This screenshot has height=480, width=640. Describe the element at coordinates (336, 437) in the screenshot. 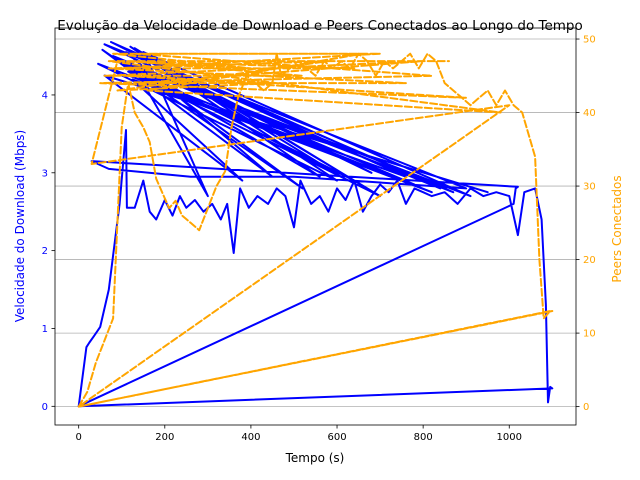

I see `x-tick-label-600: 600` at that location.